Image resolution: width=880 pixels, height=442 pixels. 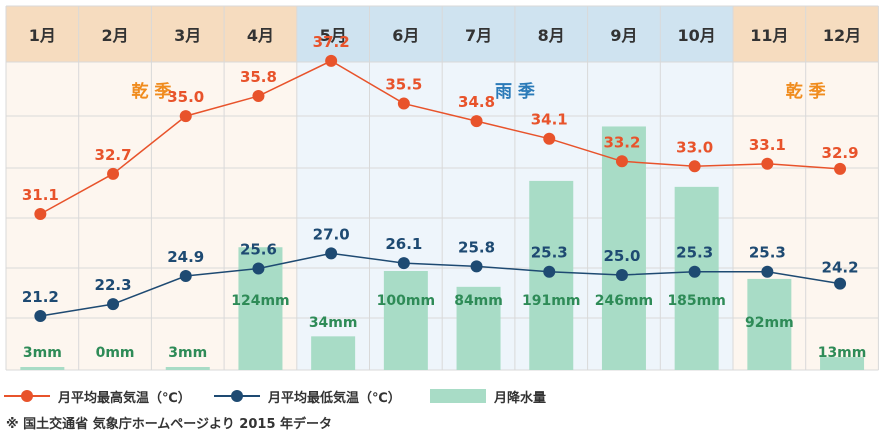 What do you see at coordinates (403, 244) in the screenshot?
I see `min-temp-label: 26.1` at bounding box center [403, 244].